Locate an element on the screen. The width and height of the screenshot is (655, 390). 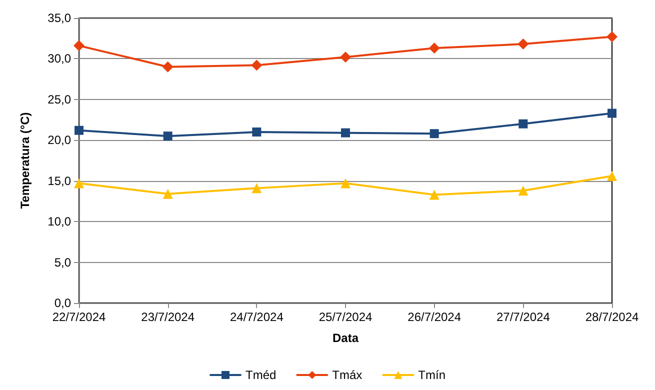
y-axis-title: Temperatura (°C) is located at coordinates (25, 160).